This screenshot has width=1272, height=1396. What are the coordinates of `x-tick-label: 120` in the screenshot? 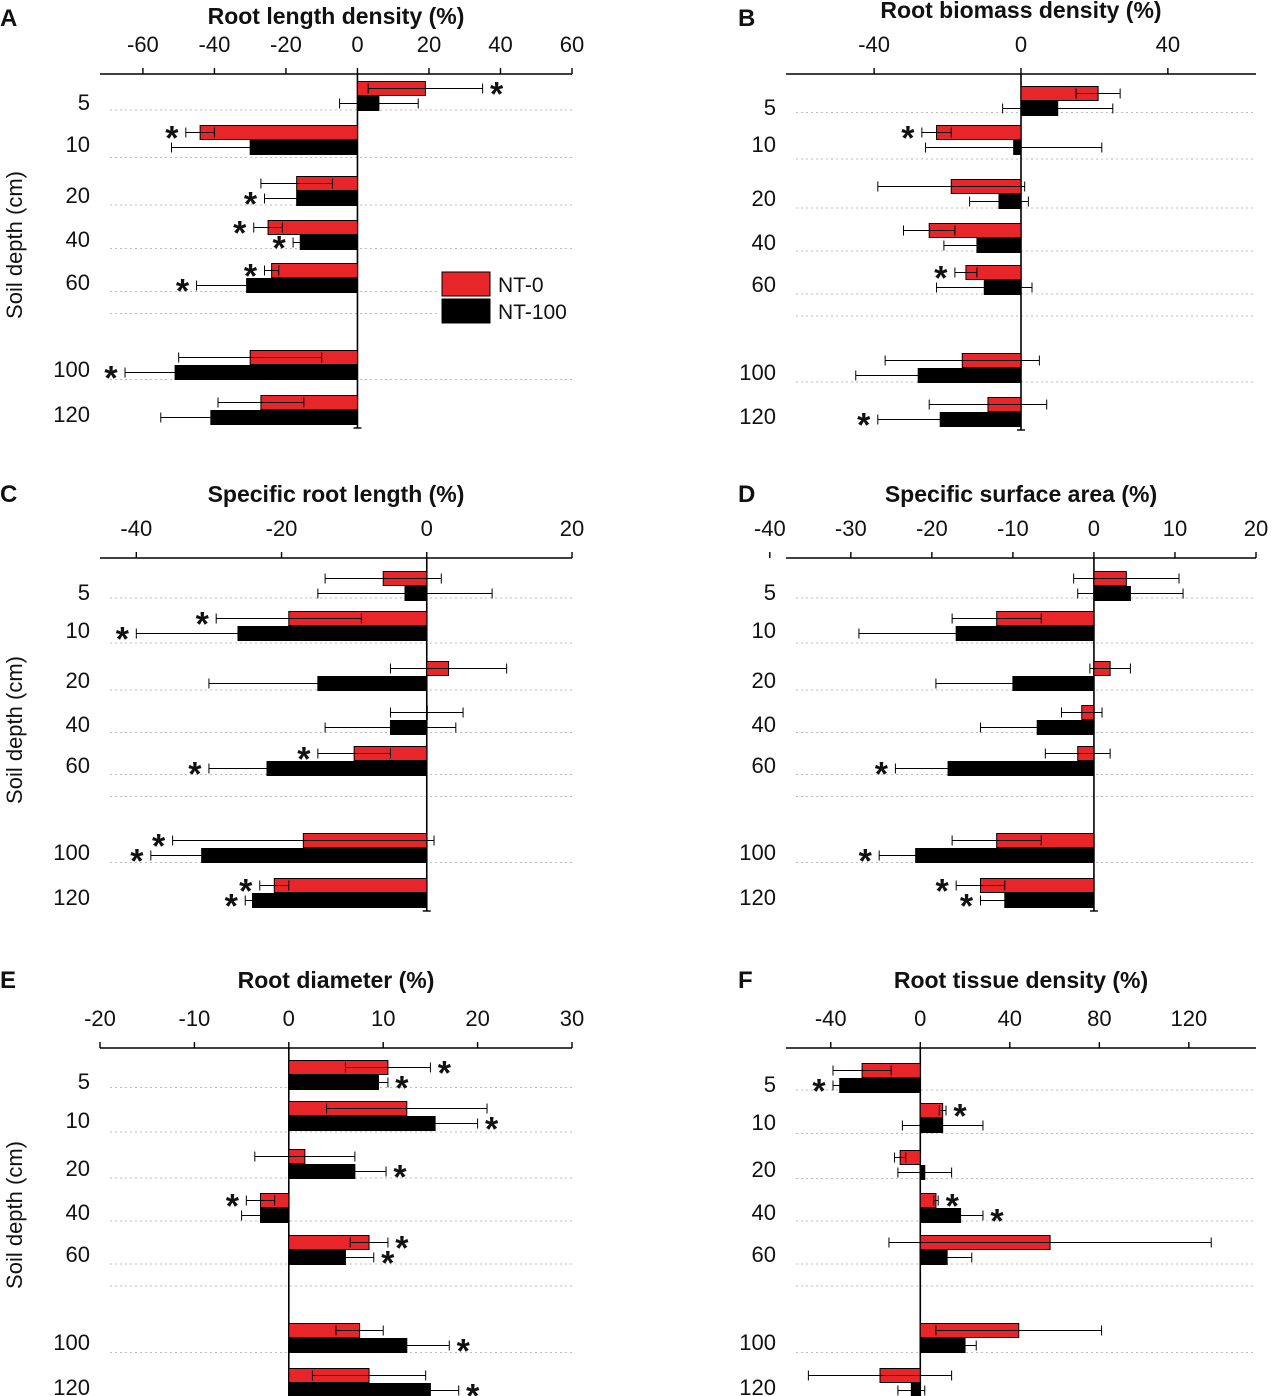 It's located at (1188, 1018).